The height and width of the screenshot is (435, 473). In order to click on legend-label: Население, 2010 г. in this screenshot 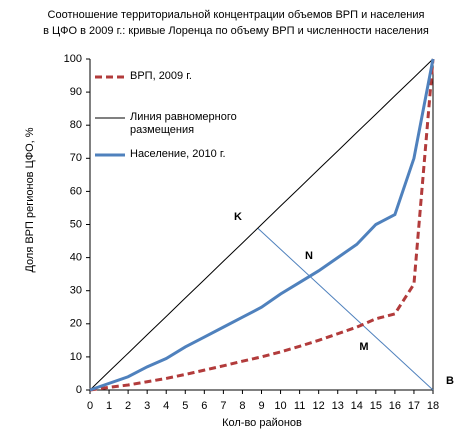, I will do `click(178, 154)`.